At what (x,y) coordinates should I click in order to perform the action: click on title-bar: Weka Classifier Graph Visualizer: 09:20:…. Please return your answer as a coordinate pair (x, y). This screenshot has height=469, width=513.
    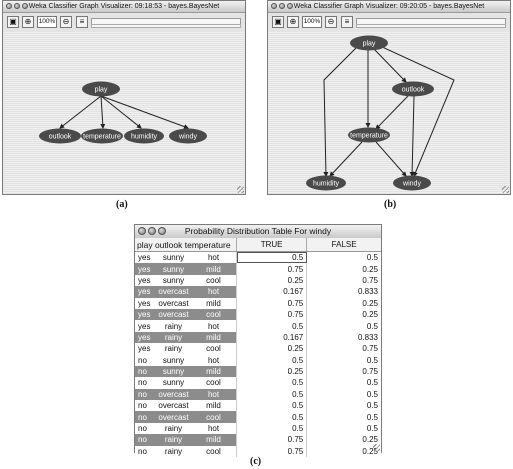
    Looking at the image, I should click on (389, 7).